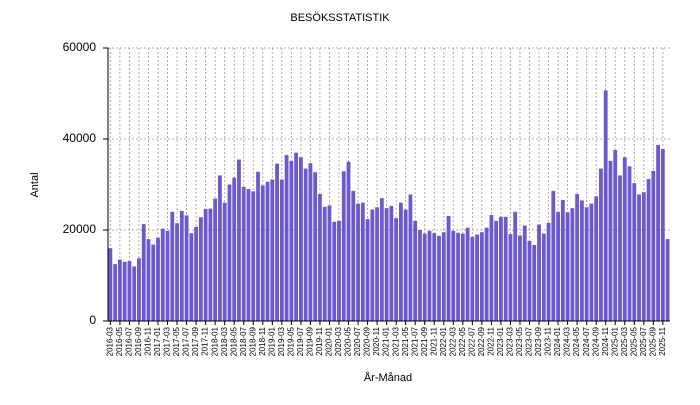 This screenshot has width=700, height=405. Describe the element at coordinates (338, 341) in the screenshot. I see `x-tick-label: 2020-03` at that location.